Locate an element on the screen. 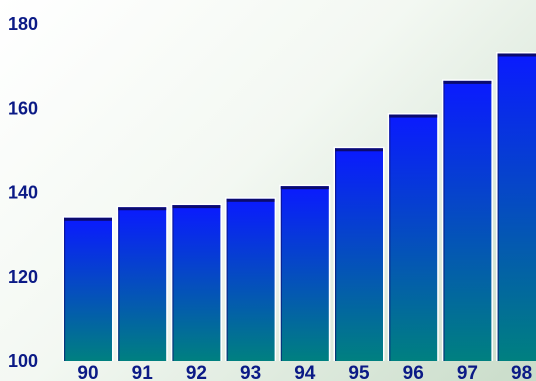  x-tick-label: 97 is located at coordinates (467, 372).